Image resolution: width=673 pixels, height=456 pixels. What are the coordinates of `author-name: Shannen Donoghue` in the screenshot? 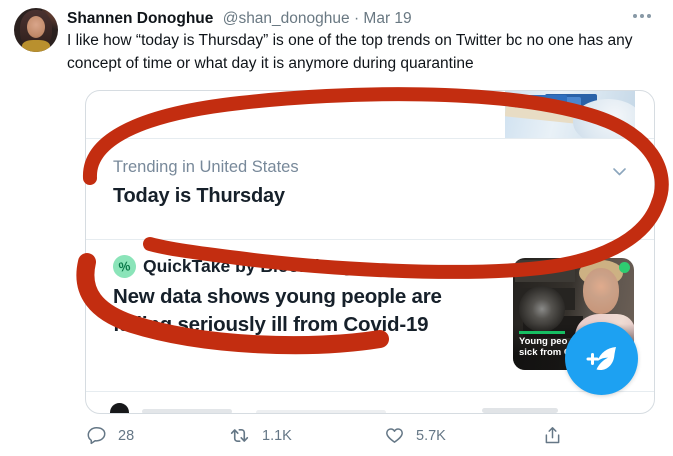 It's located at (140, 18).